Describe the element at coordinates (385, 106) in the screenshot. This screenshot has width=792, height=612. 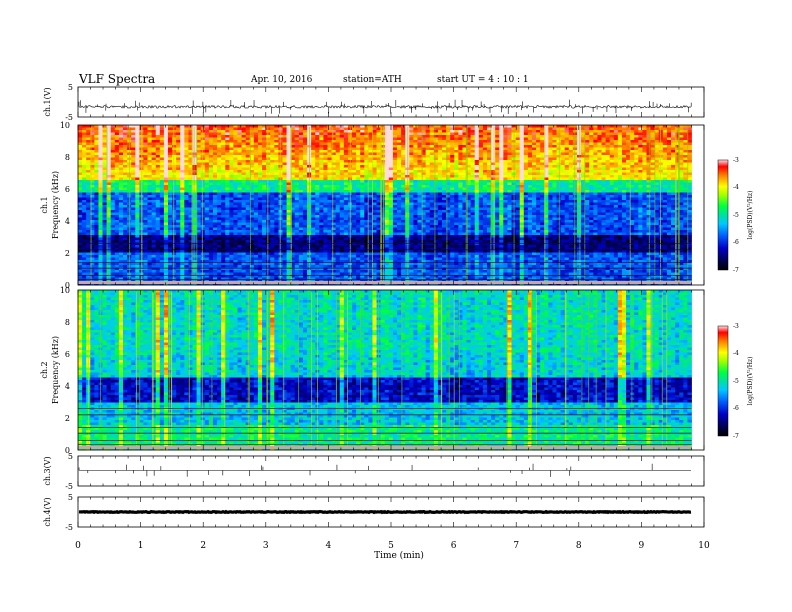
I see `waveform-line` at that location.